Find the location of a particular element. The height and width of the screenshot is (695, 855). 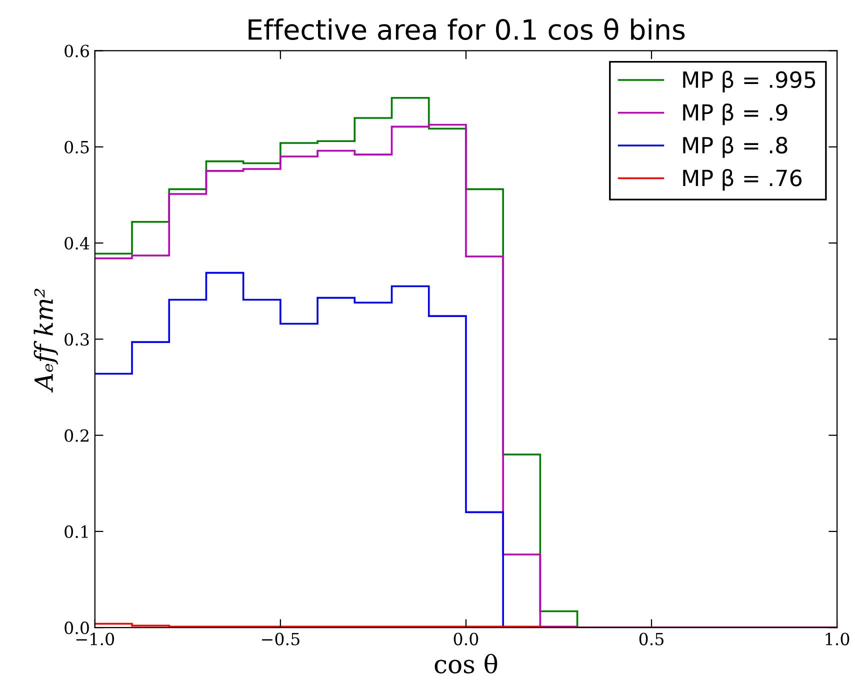

y-axis-title: Aₑff km² is located at coordinates (46, 340).